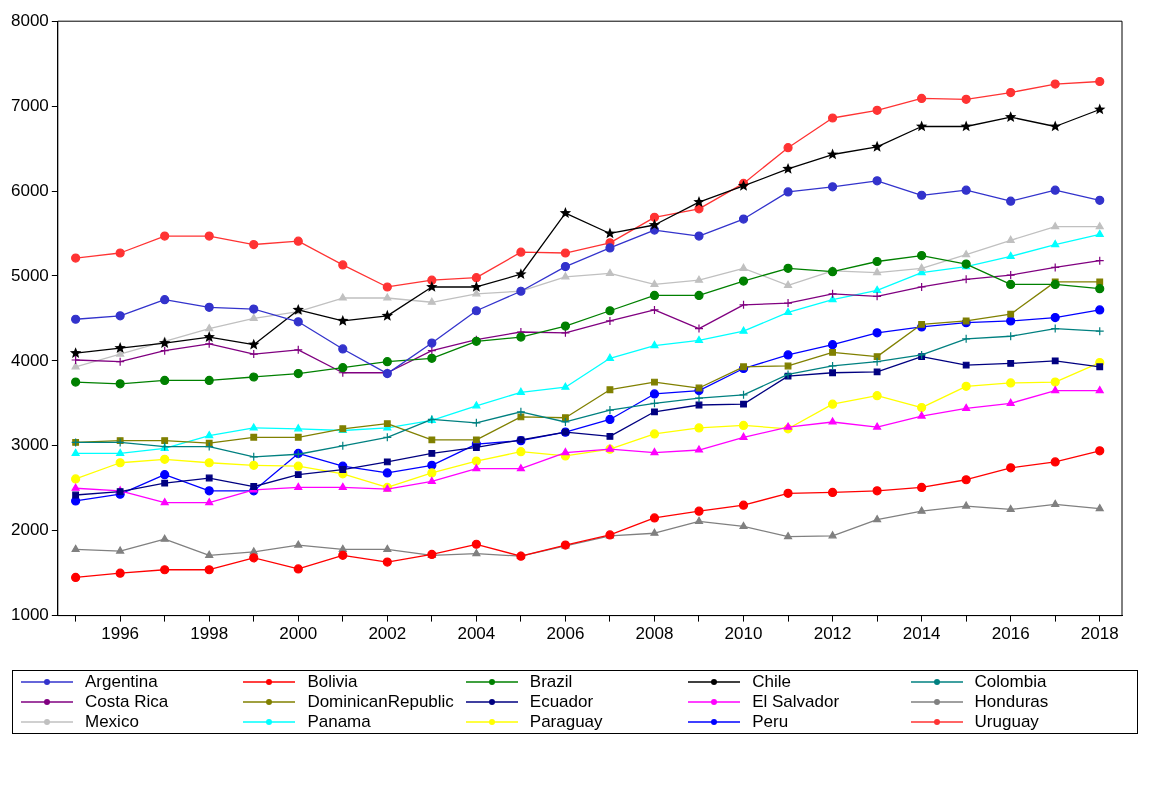 Image resolution: width=1150 pixels, height=789 pixels. What do you see at coordinates (921, 634) in the screenshot?
I see `x-tick-label: 2014` at bounding box center [921, 634].